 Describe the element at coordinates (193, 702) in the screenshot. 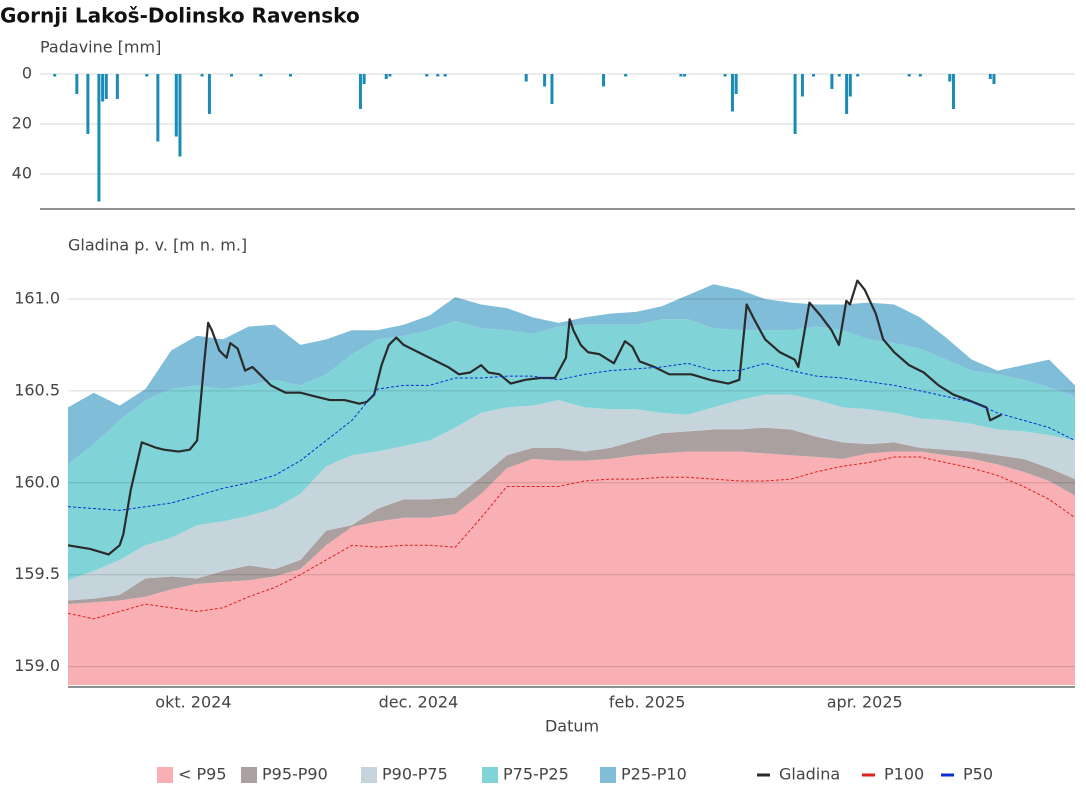

I see `x-tick-label: okt. 2024` at that location.